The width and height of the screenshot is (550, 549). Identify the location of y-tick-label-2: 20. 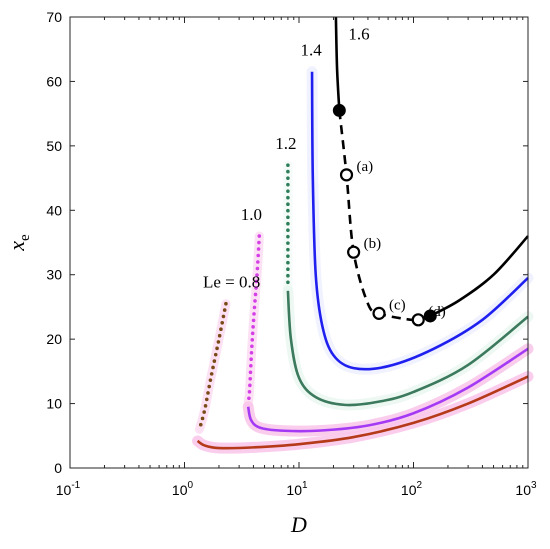
(54, 339).